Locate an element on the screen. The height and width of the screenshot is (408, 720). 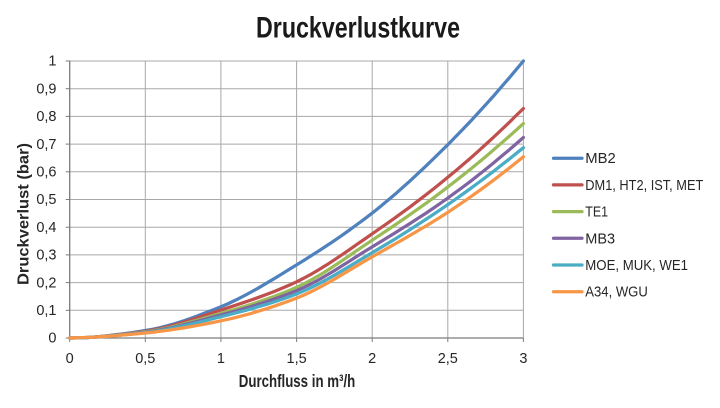
svg-text: 0,6 is located at coordinates (46, 173).